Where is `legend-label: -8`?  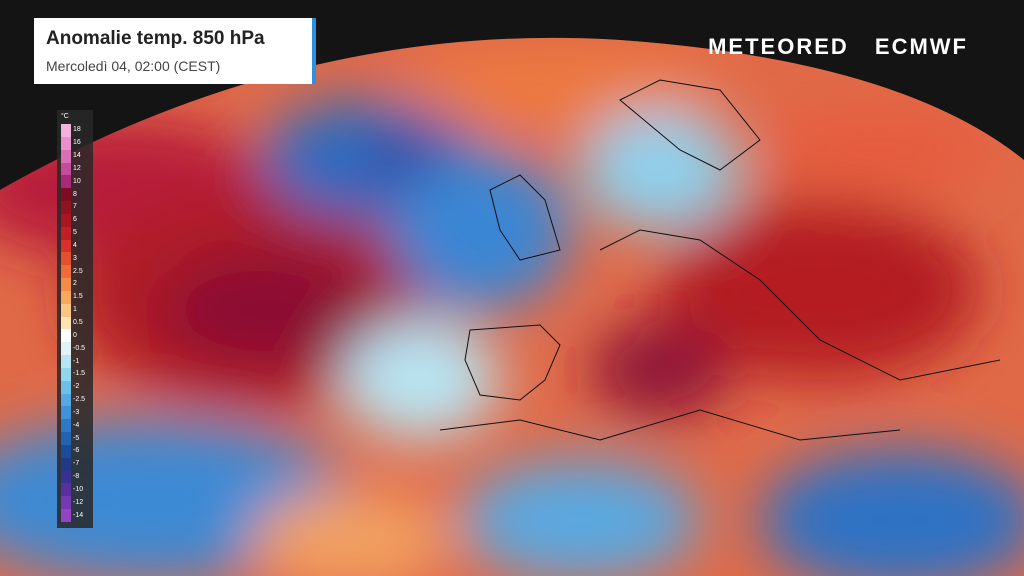
legend-label: -8 is located at coordinates (76, 477).